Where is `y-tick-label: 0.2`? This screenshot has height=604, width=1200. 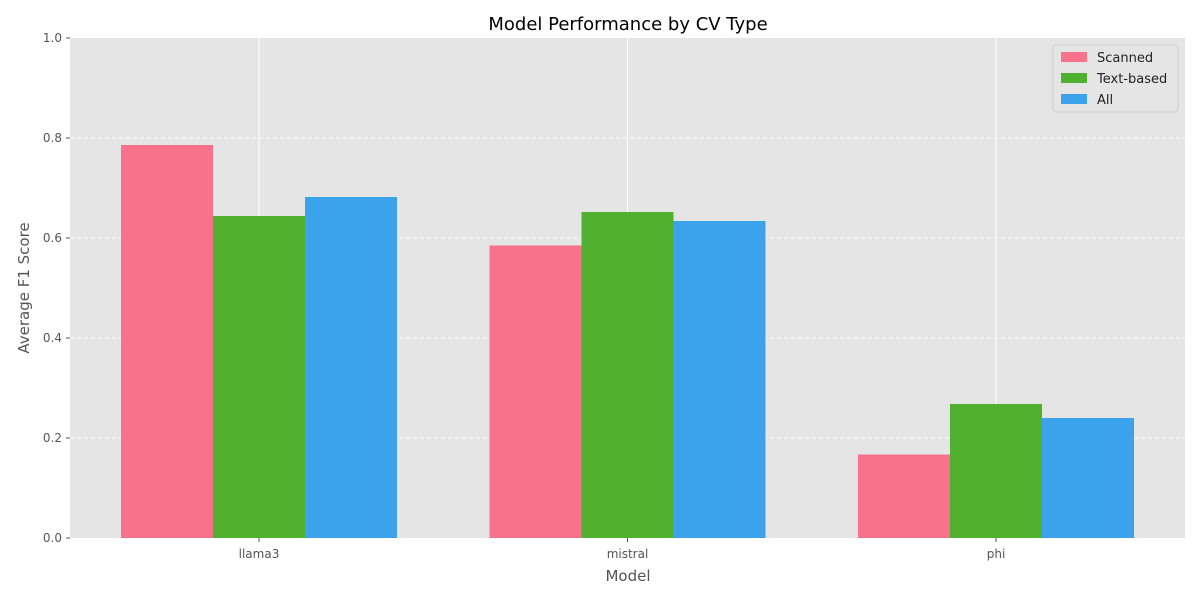
y-tick-label: 0.2 is located at coordinates (52, 438).